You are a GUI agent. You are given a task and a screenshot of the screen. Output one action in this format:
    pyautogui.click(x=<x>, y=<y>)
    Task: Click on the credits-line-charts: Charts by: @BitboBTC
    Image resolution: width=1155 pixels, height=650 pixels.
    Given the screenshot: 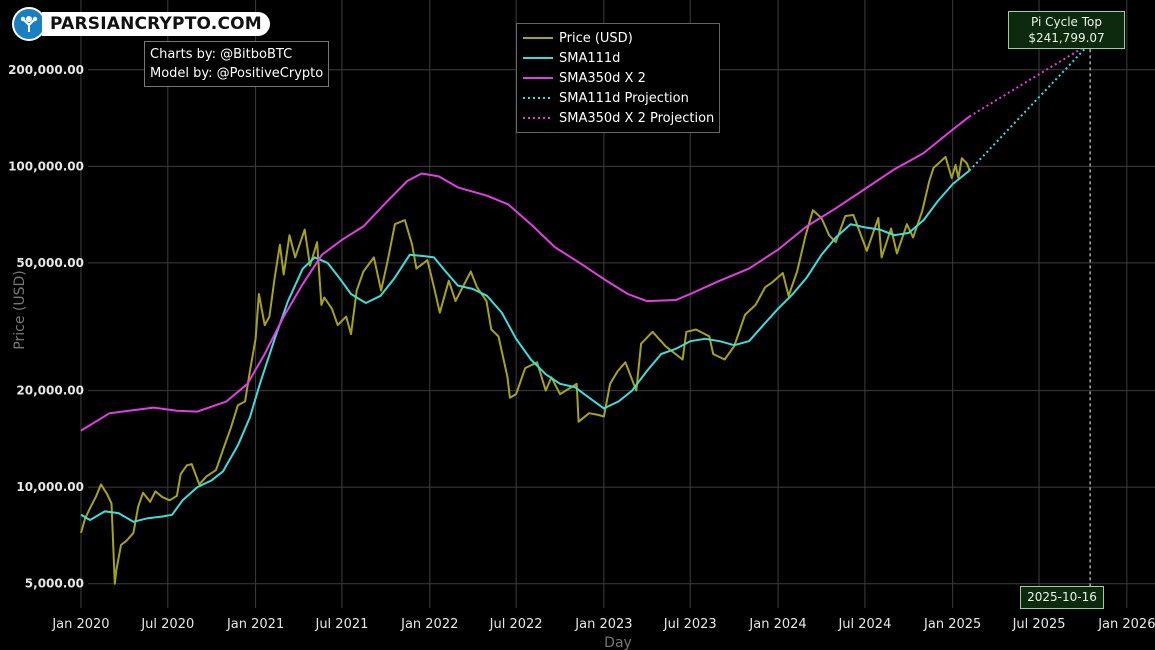 What is the action you would take?
    pyautogui.click(x=221, y=54)
    